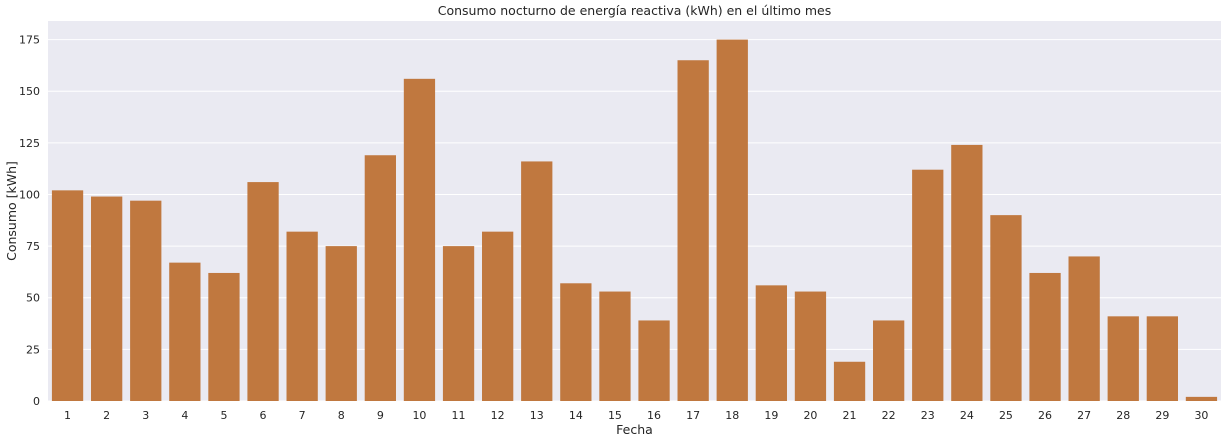  What do you see at coordinates (67, 415) in the screenshot?
I see `x-tick-label: 1` at bounding box center [67, 415].